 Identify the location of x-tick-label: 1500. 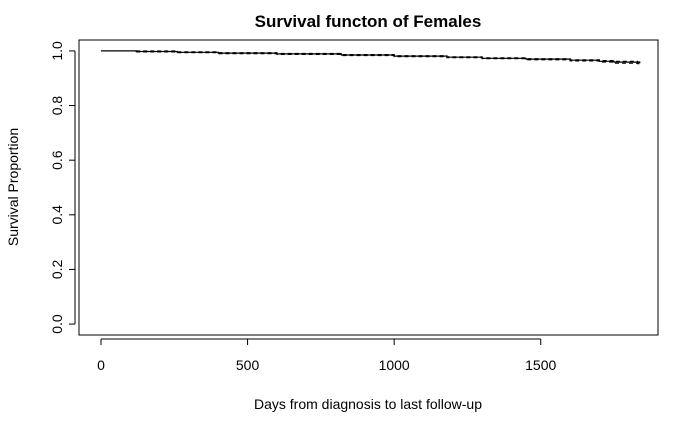
(540, 365).